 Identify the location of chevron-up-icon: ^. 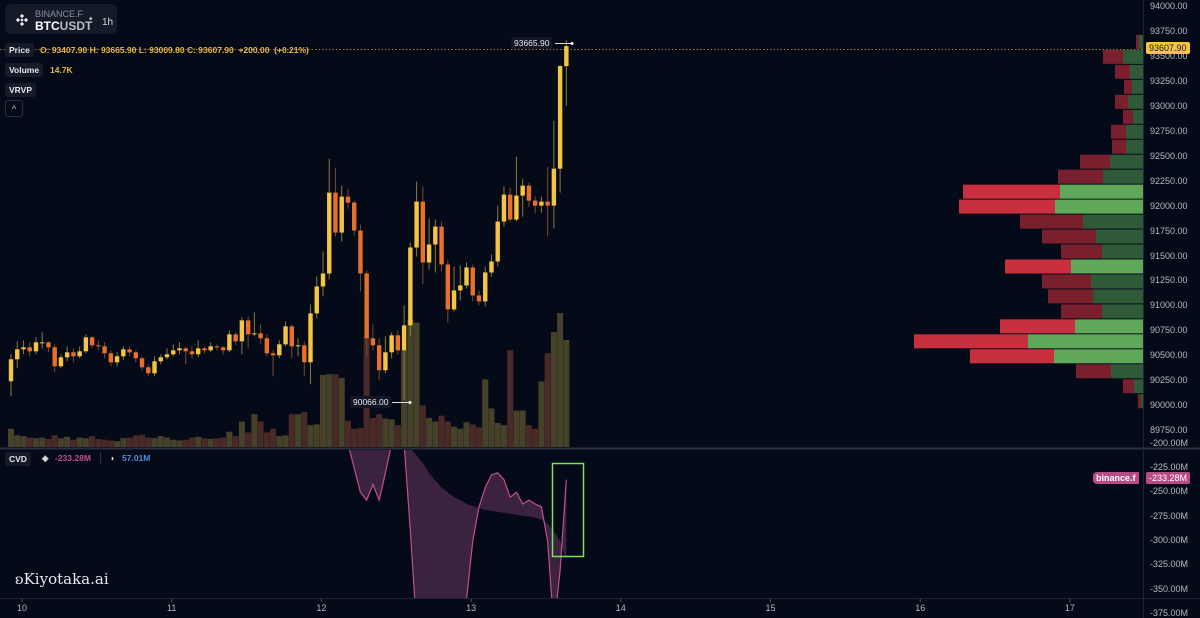
(14, 108).